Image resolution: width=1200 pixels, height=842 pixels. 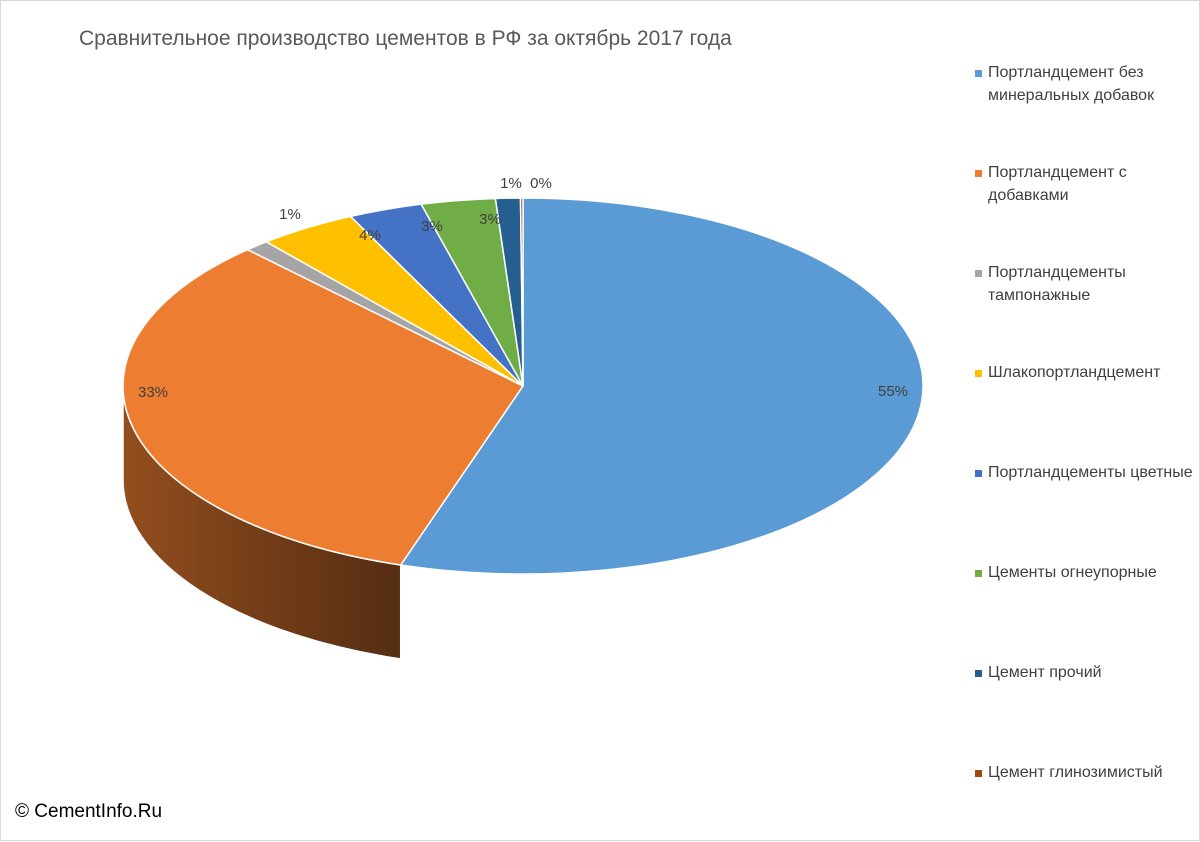 What do you see at coordinates (1075, 772) in the screenshot?
I see `legend-label: Цемент глинозимистый` at bounding box center [1075, 772].